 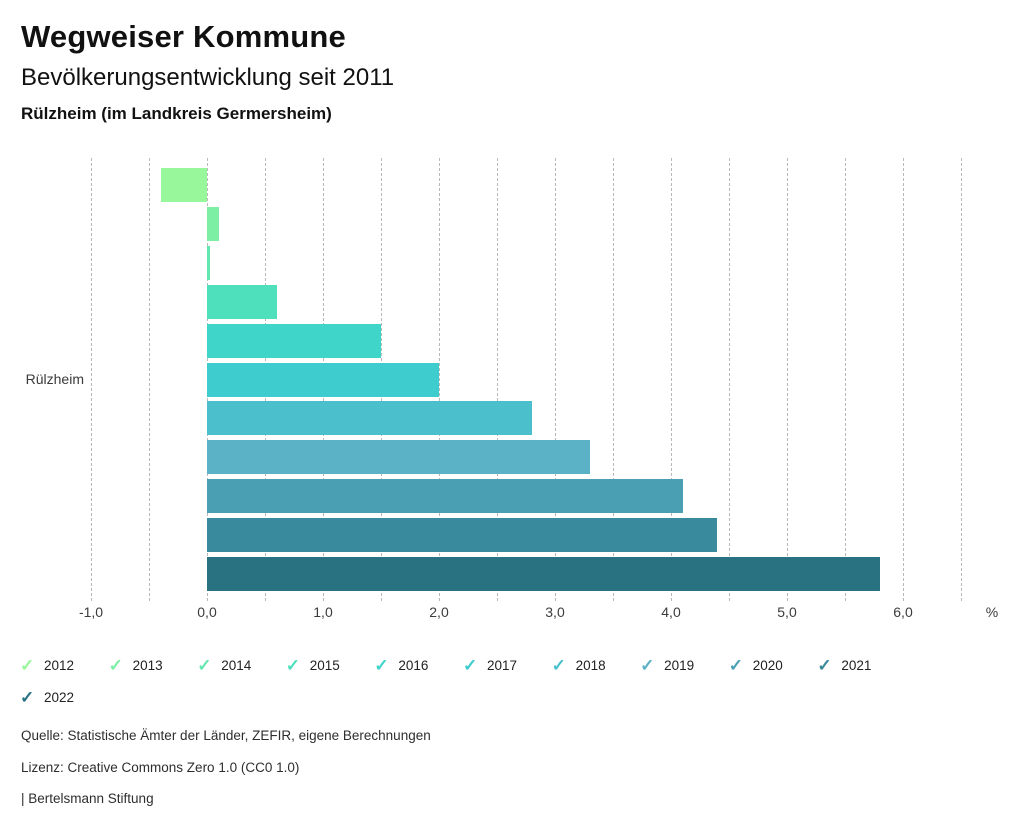 I want to click on legend-year-label: 2018, so click(x=590, y=665).